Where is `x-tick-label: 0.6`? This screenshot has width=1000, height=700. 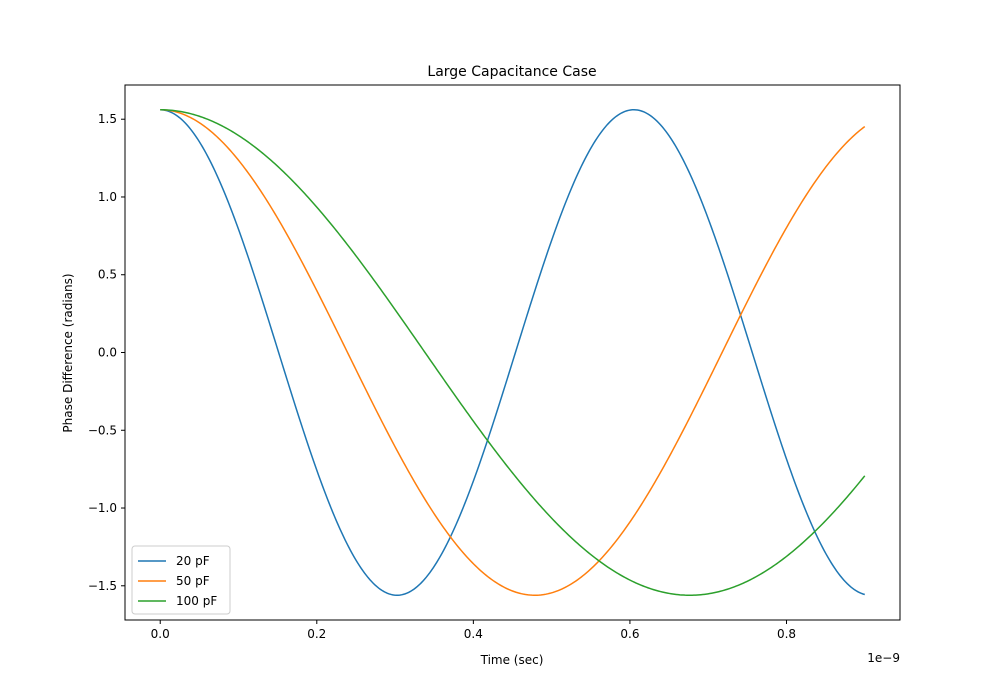
x-tick-label: 0.6 is located at coordinates (629, 634).